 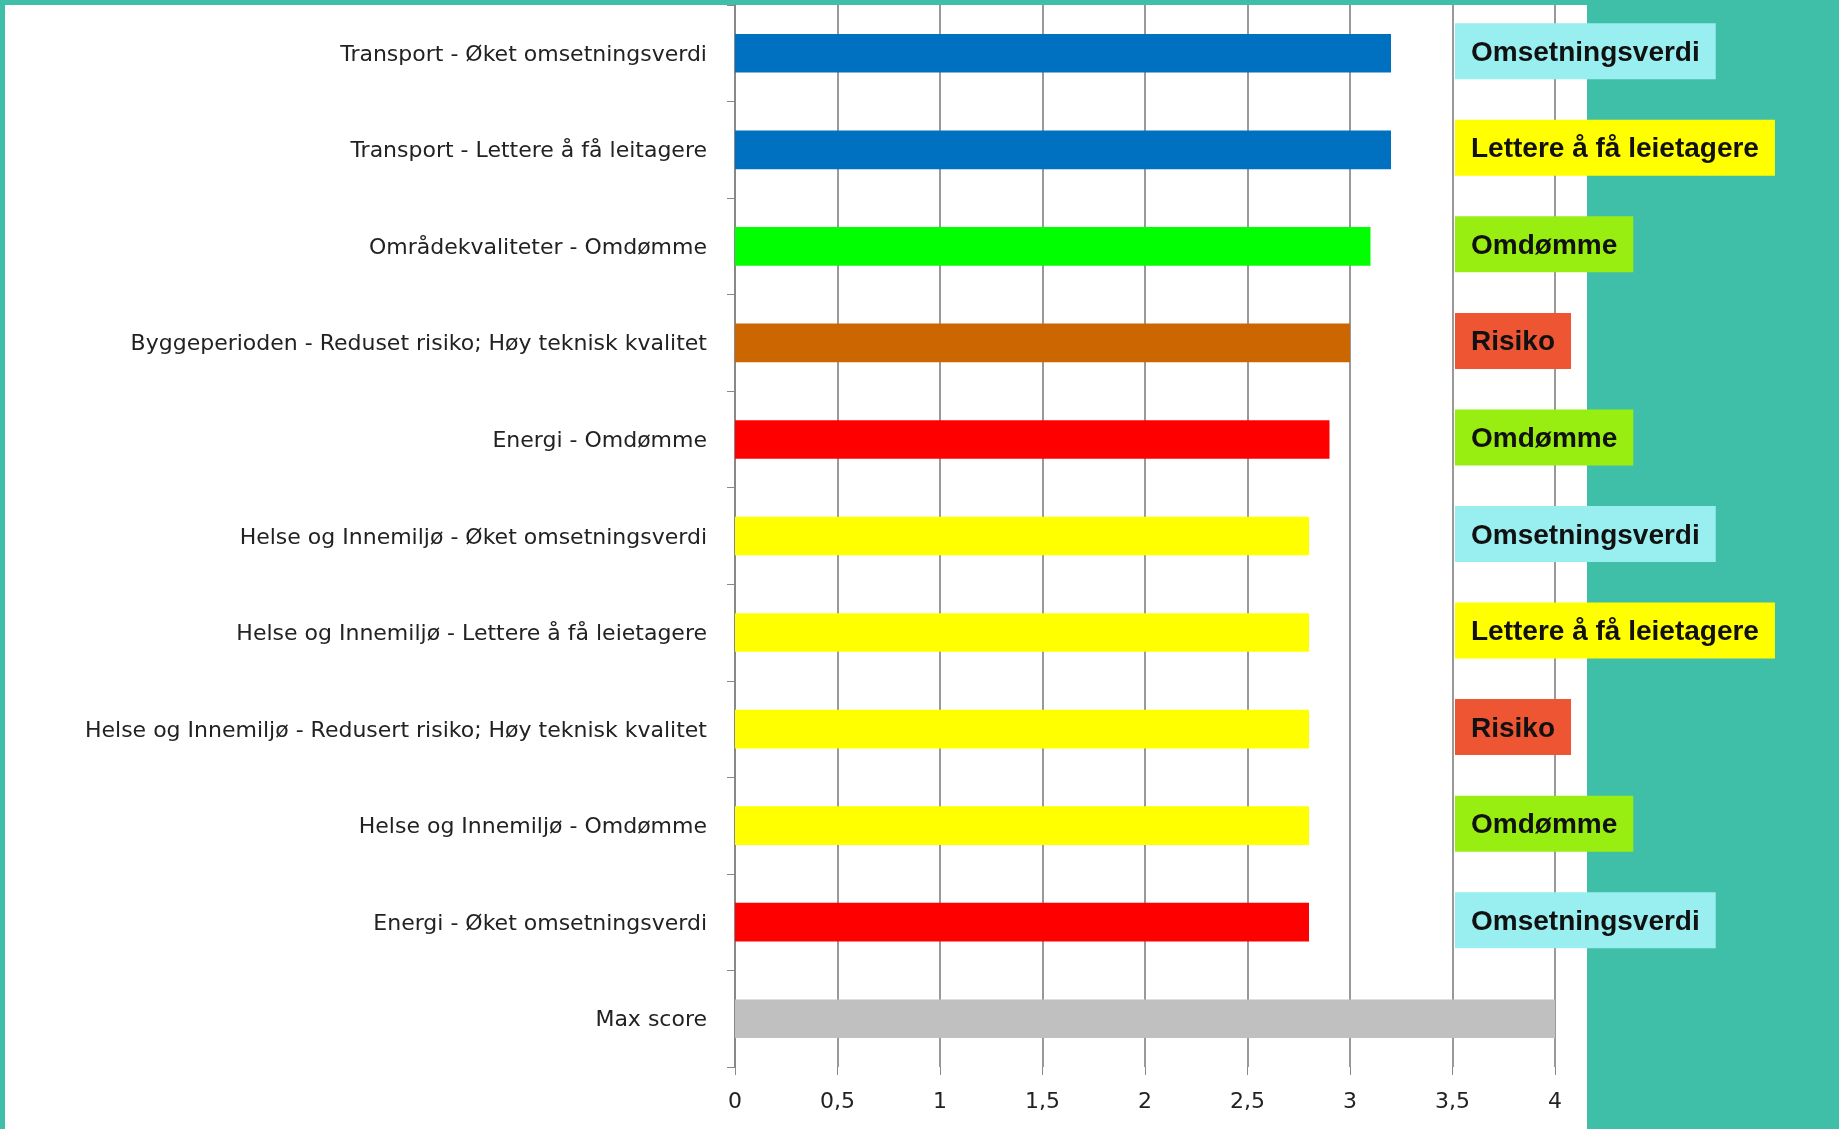 I want to click on x-tick-label: 3,5, so click(x=1452, y=1100).